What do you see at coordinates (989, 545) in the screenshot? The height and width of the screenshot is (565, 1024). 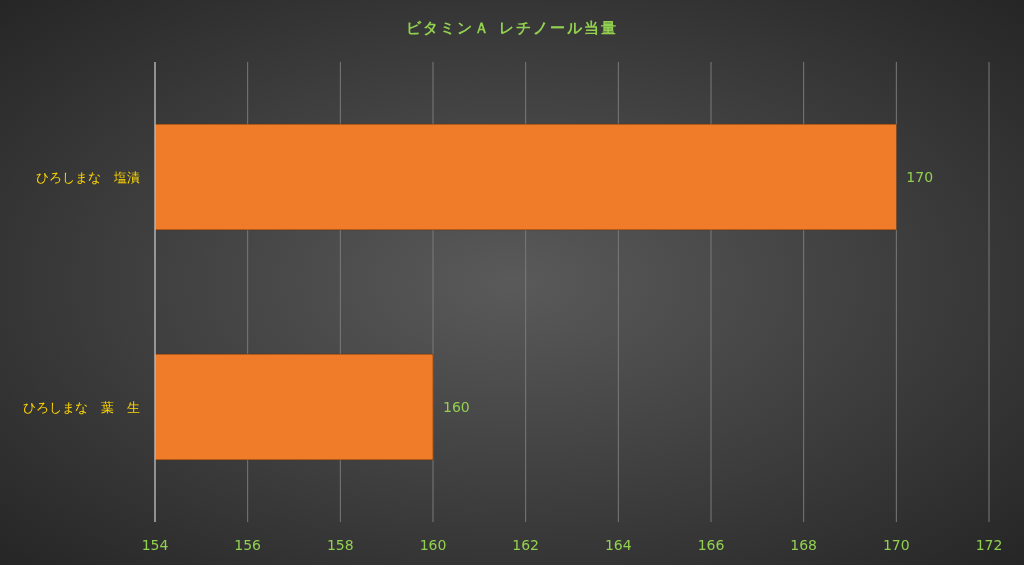 I see `x-tick-label: 172` at bounding box center [989, 545].